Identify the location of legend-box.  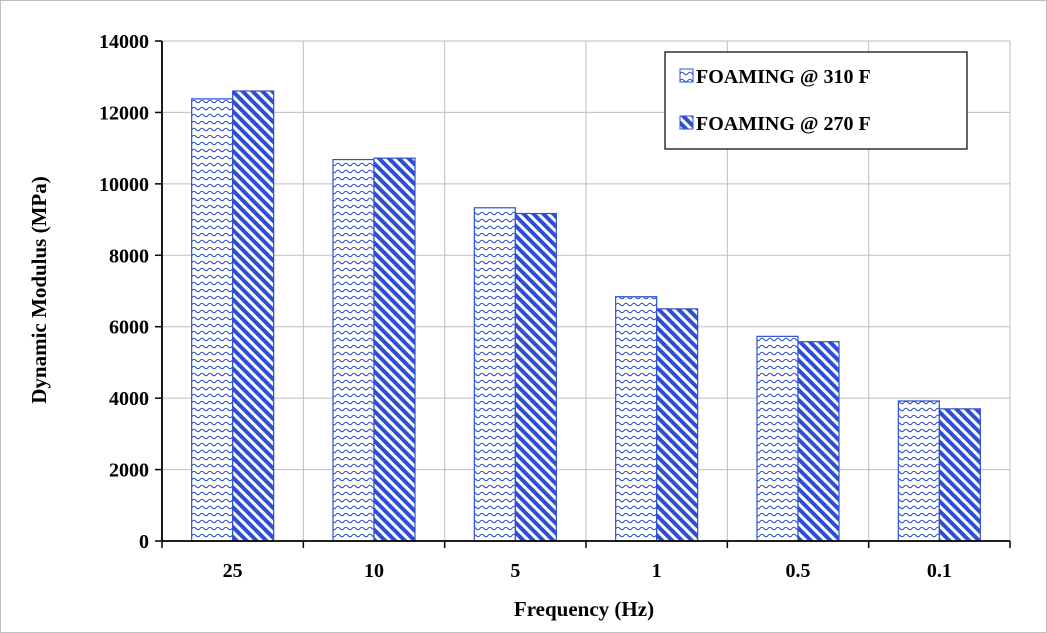
(816, 100).